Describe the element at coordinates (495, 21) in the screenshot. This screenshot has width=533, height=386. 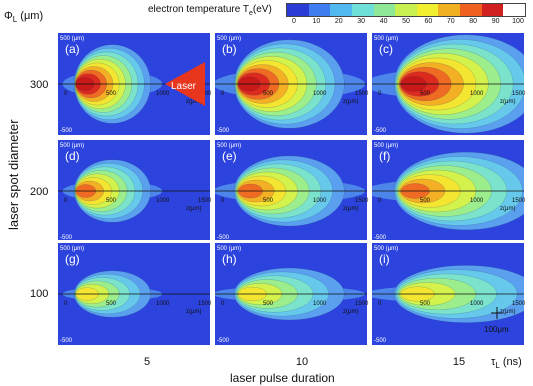
I see `colorbar-tick-label: 90` at that location.